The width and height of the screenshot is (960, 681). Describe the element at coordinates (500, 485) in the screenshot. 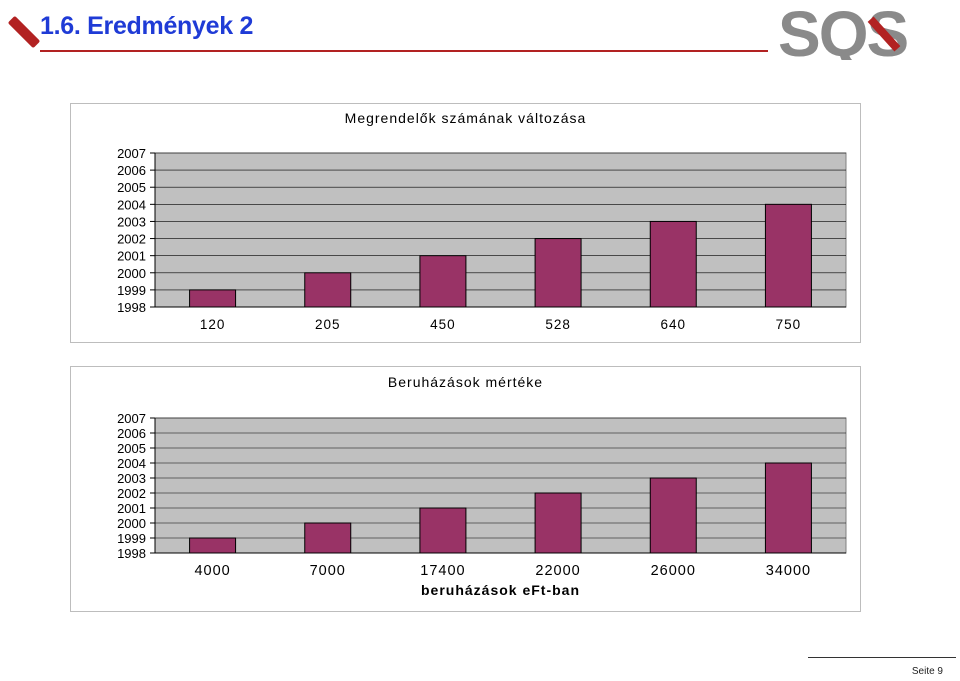

I see `plot-area` at that location.